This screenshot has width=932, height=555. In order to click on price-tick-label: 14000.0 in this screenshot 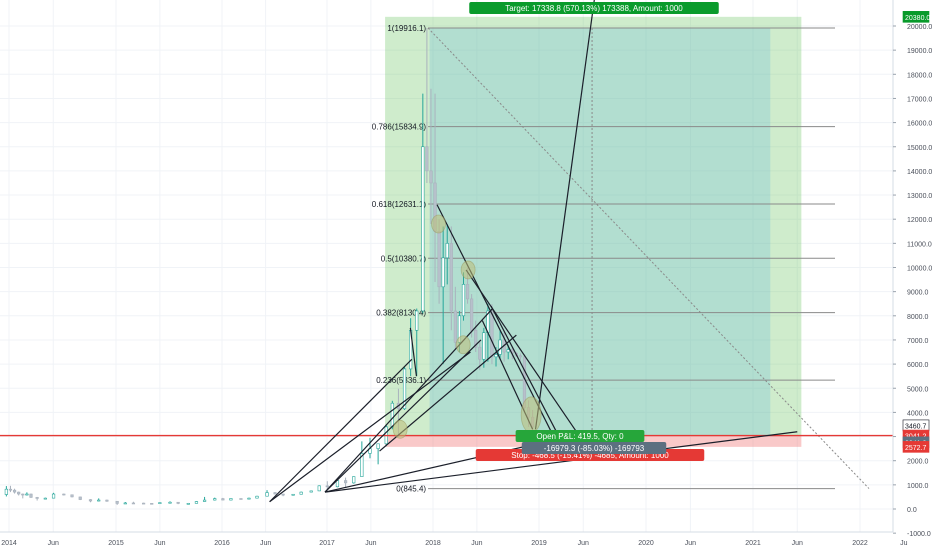, I will do `click(919, 172)`.